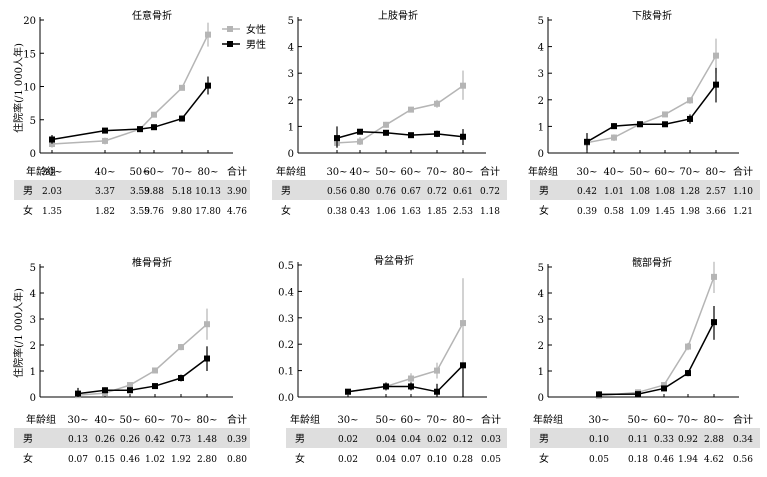 Image resolution: width=767 pixels, height=477 pixels. I want to click on y-tick-label: 0, so click(33, 398).